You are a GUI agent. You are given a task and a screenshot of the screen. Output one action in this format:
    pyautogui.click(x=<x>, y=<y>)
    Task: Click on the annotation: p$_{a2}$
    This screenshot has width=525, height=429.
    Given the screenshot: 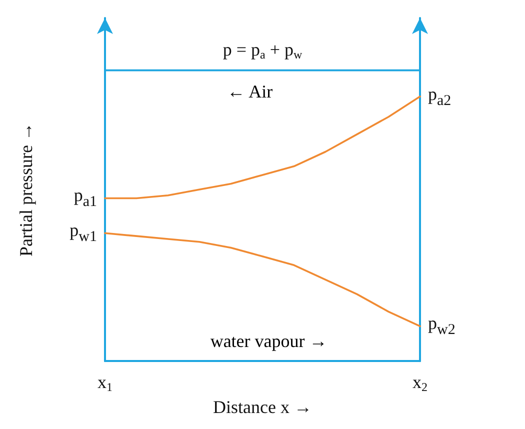 What is the action you would take?
    pyautogui.click(x=440, y=96)
    